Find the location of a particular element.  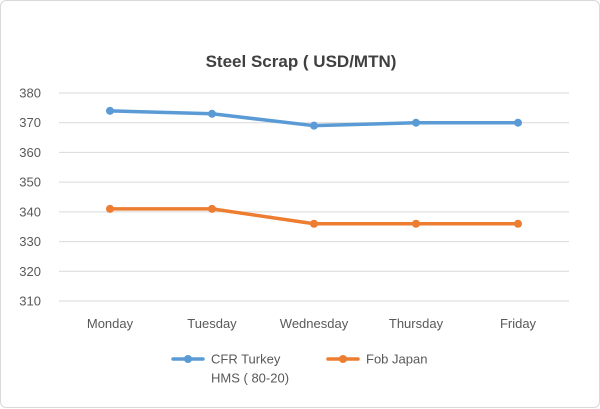

y-tick-label: 360 is located at coordinates (30, 152).